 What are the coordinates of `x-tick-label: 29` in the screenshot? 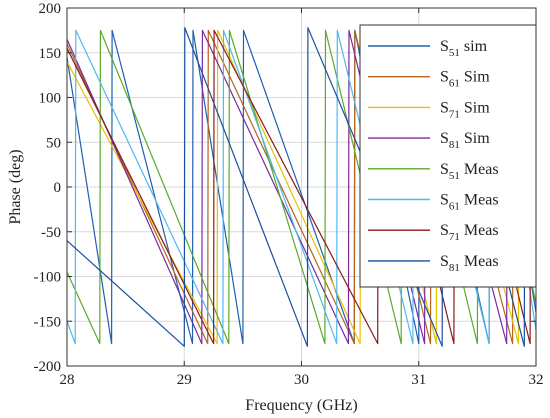 It's located at (184, 380).